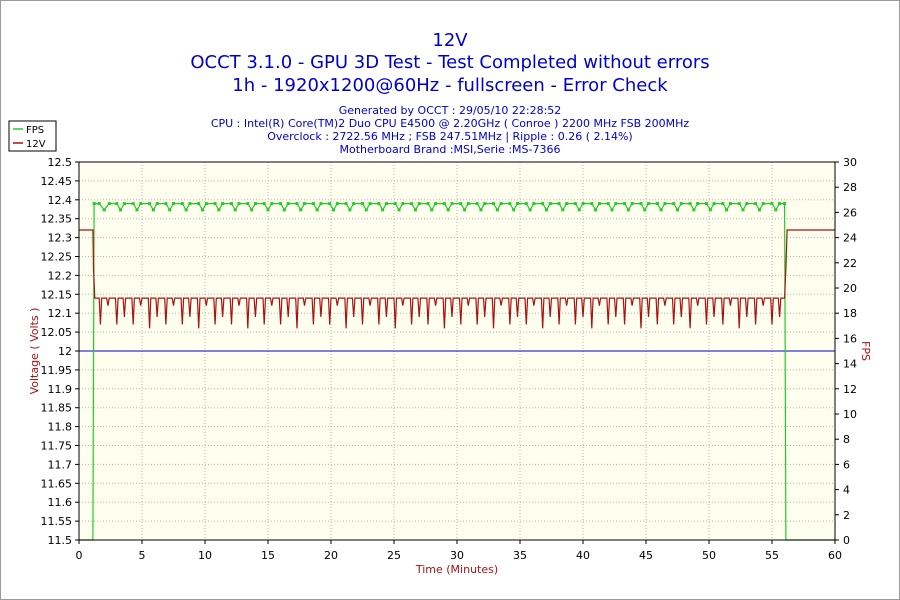  Describe the element at coordinates (583, 555) in the screenshot. I see `x-tick-label: 40` at that location.